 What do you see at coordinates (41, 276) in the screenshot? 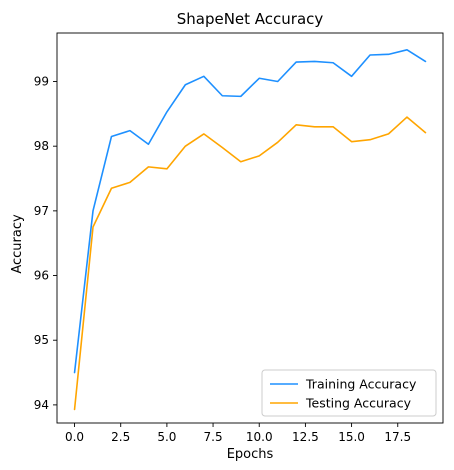
I see `y-tick-label: 96` at bounding box center [41, 276].